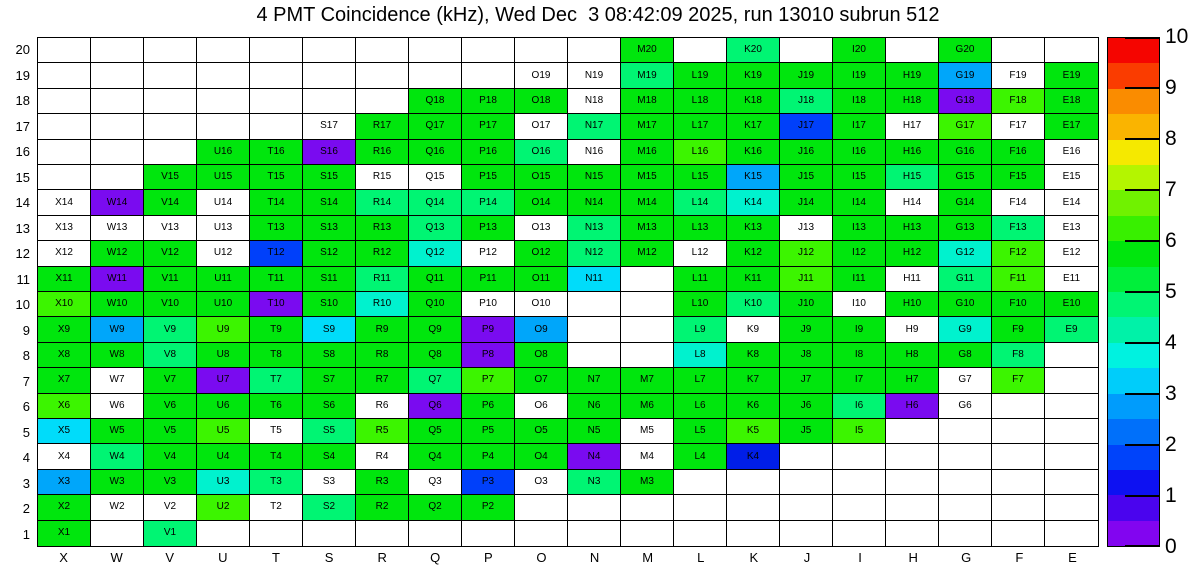 The width and height of the screenshot is (1196, 572). I want to click on x-axis-label: I, so click(860, 557).